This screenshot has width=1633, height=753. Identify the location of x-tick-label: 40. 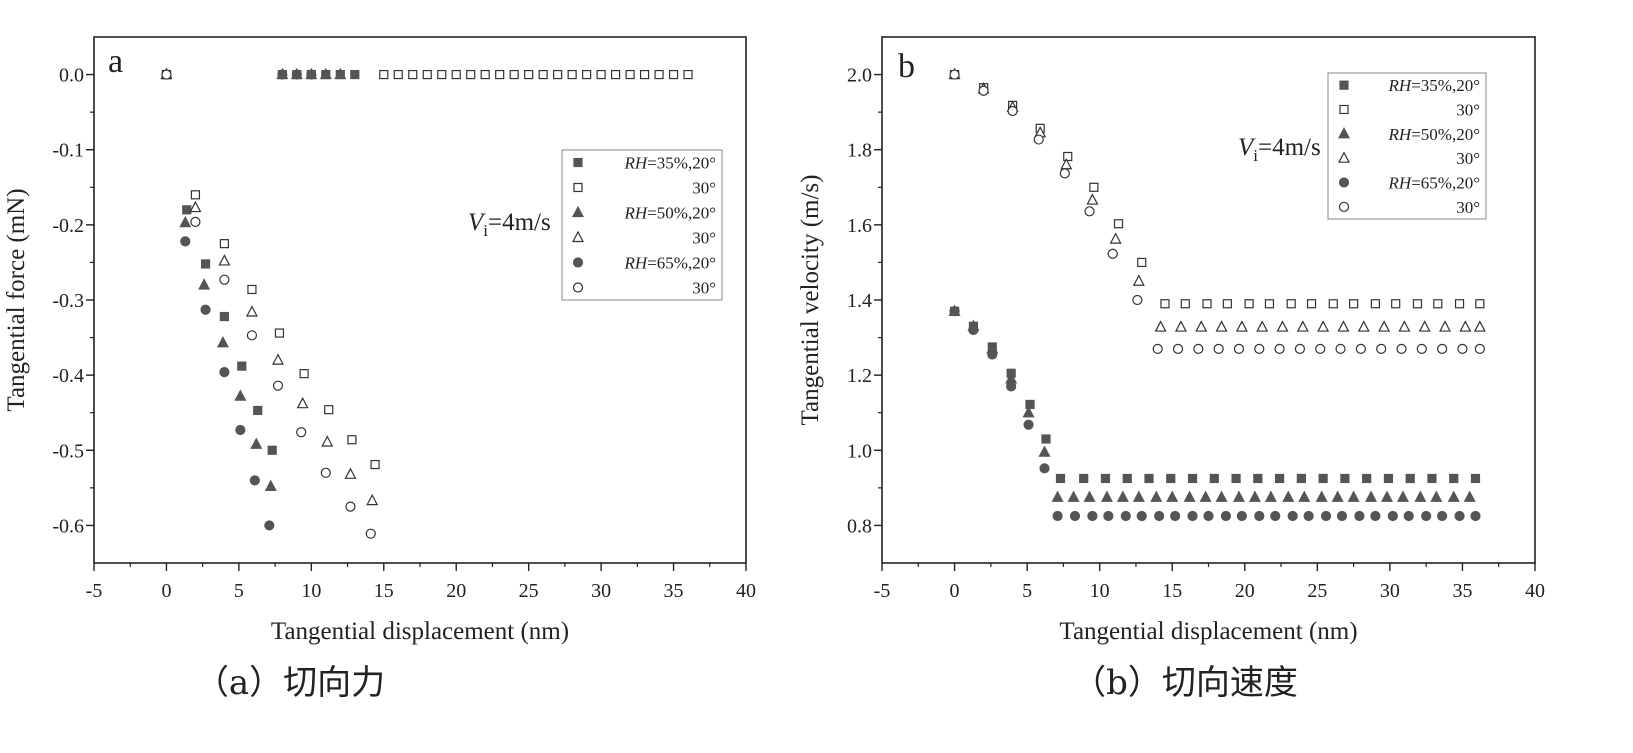
(746, 591).